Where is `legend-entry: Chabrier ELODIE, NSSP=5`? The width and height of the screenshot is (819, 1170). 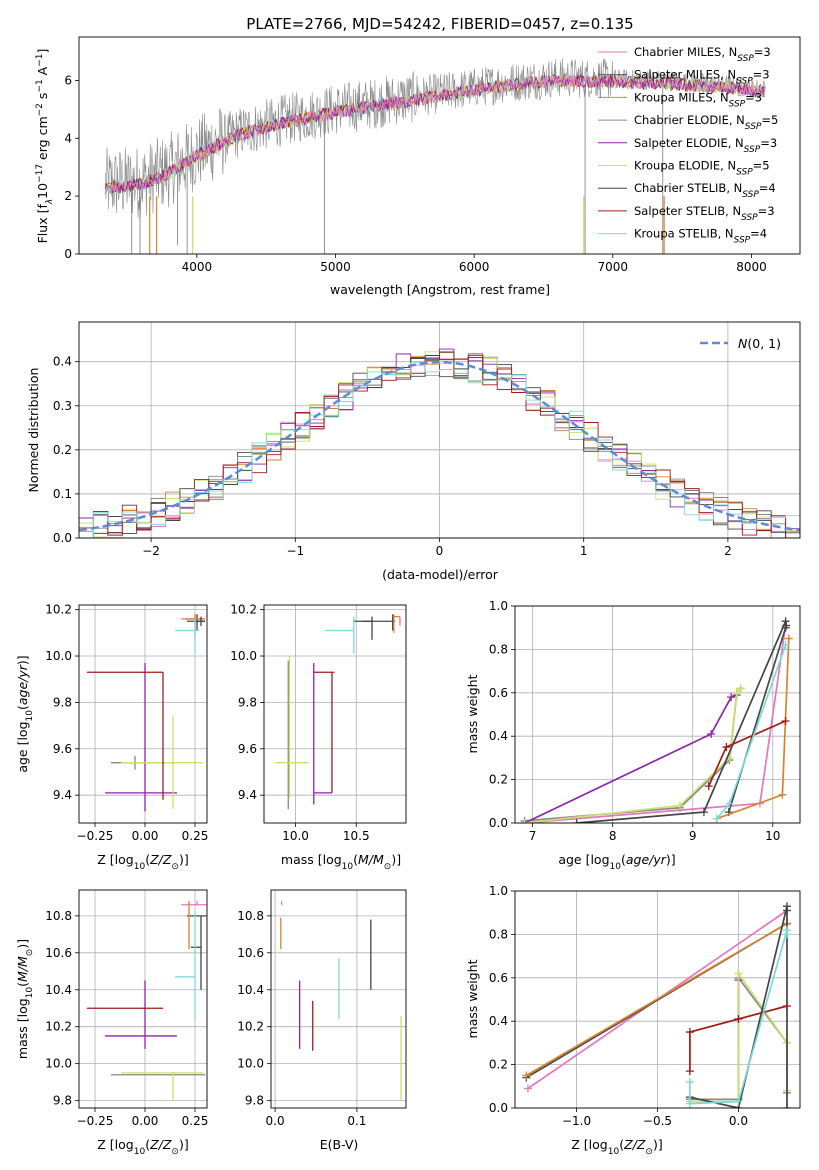
legend-entry: Chabrier ELODIE, NSSP=5 is located at coordinates (706, 122).